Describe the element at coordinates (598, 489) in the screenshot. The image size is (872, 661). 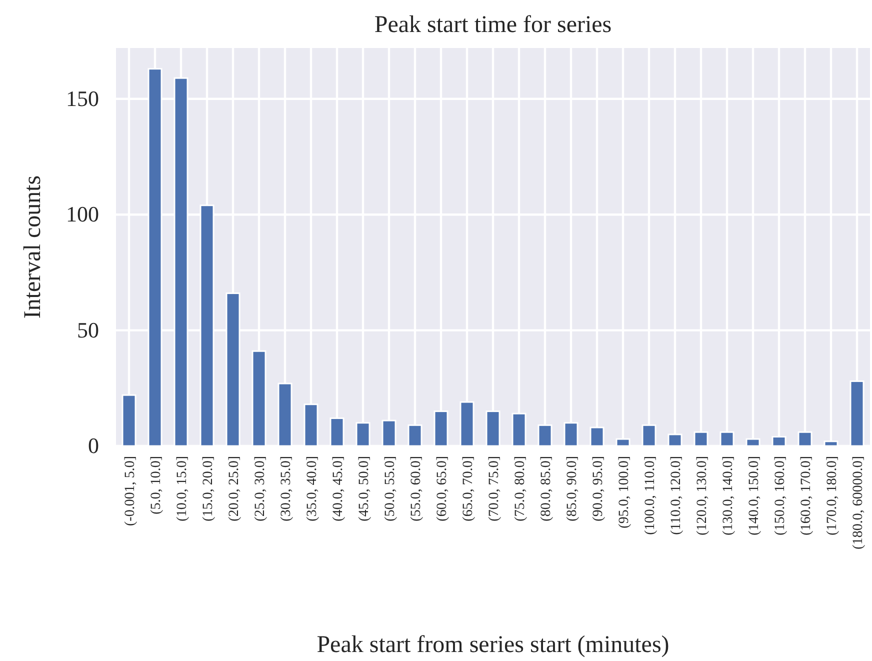
I see `x-tick-label: (90.0, 95.0]` at that location.